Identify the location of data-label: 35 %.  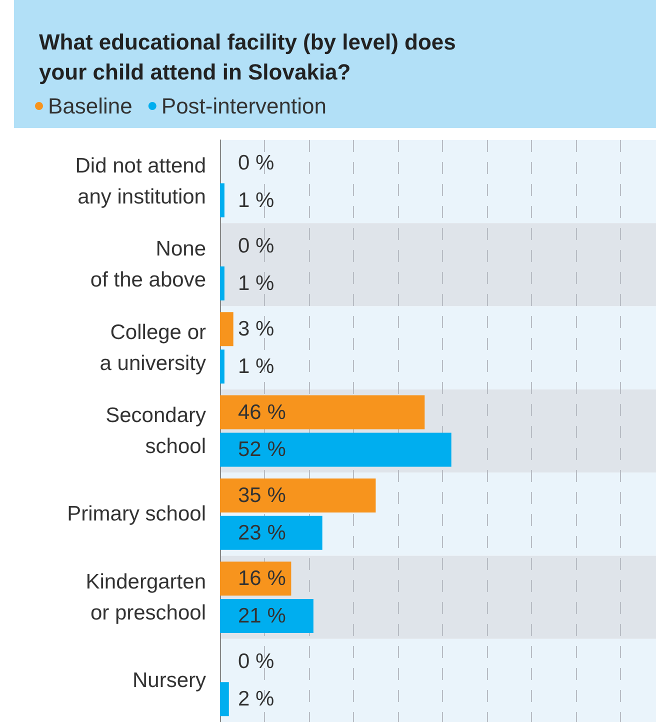
(262, 495).